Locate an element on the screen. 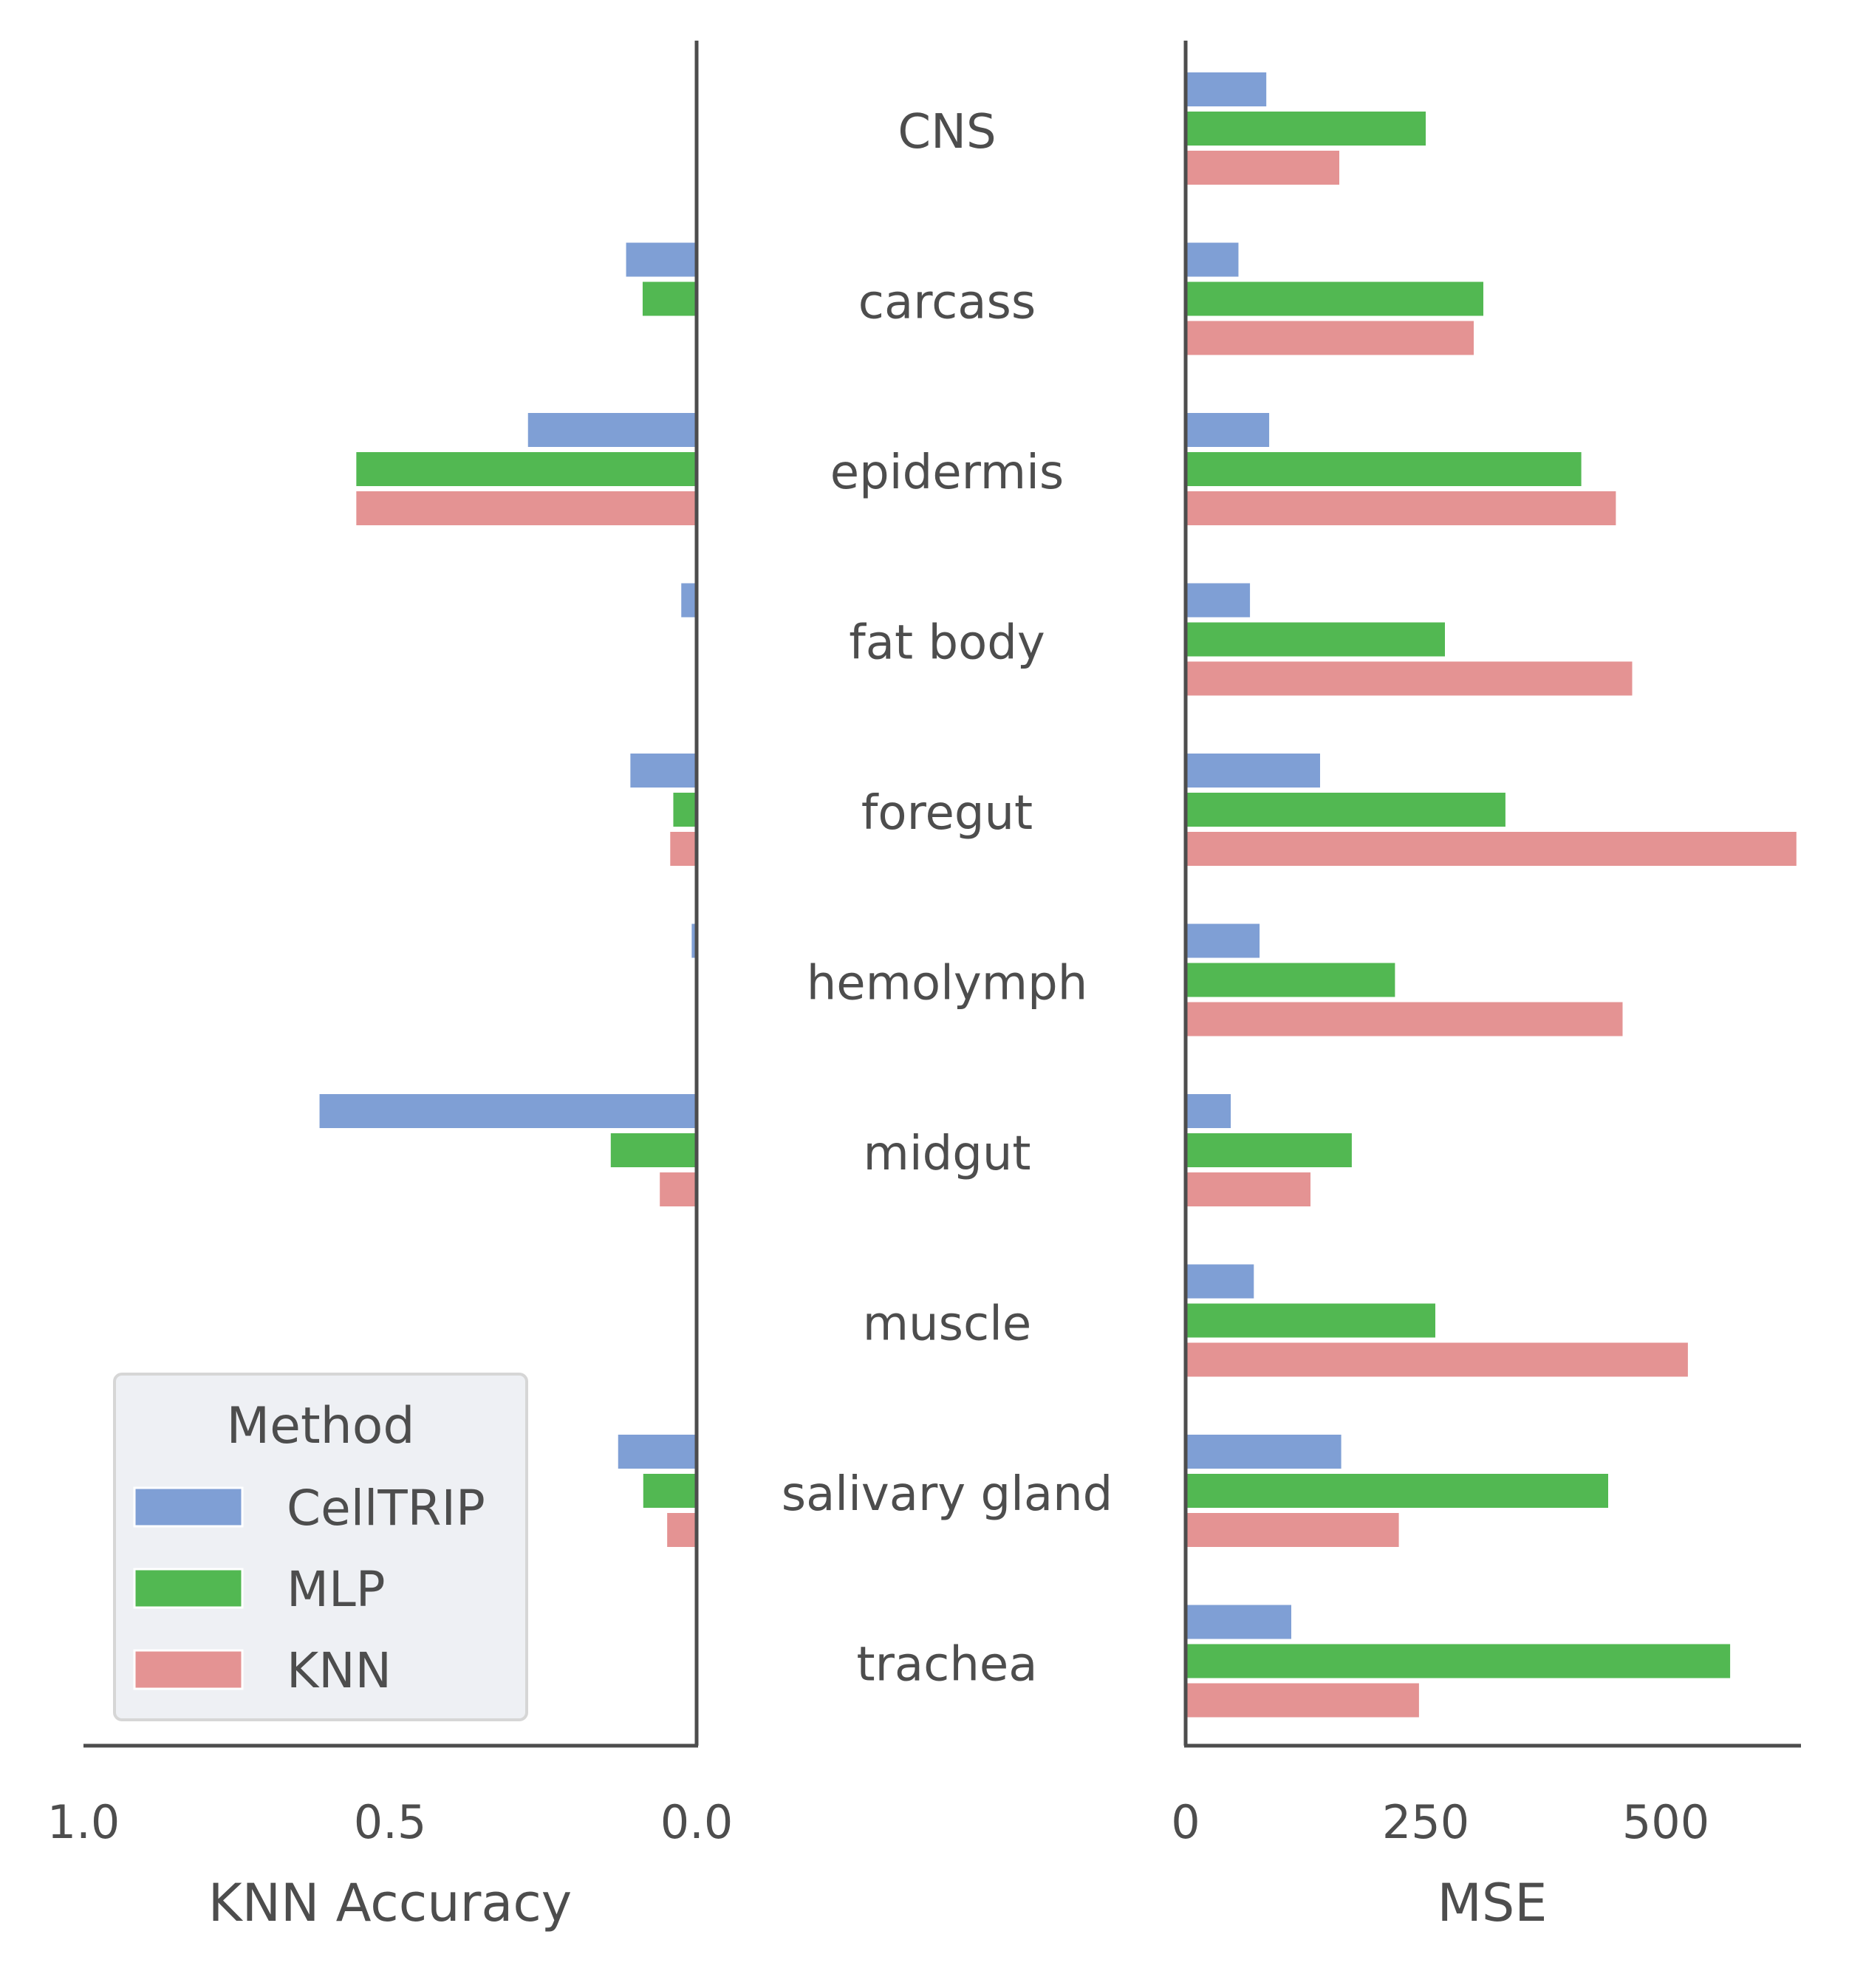  mse-bar-knn-trachea is located at coordinates (1302, 1700).